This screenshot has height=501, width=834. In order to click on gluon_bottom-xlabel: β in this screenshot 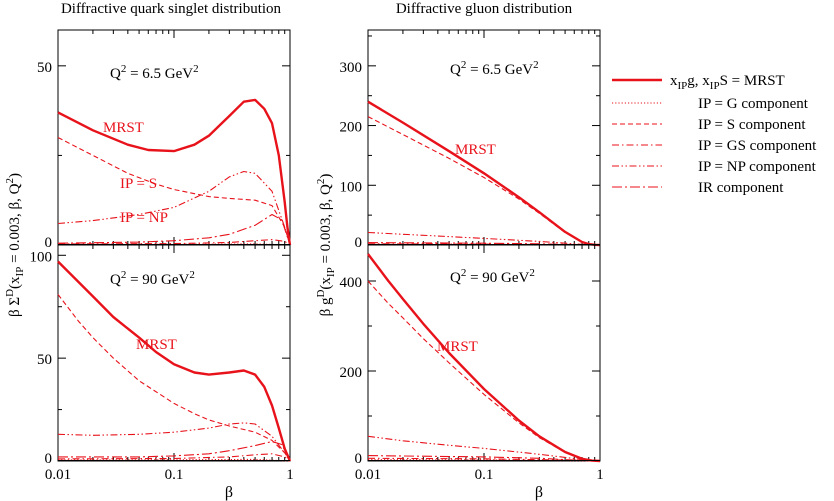, I will do `click(539, 492)`.